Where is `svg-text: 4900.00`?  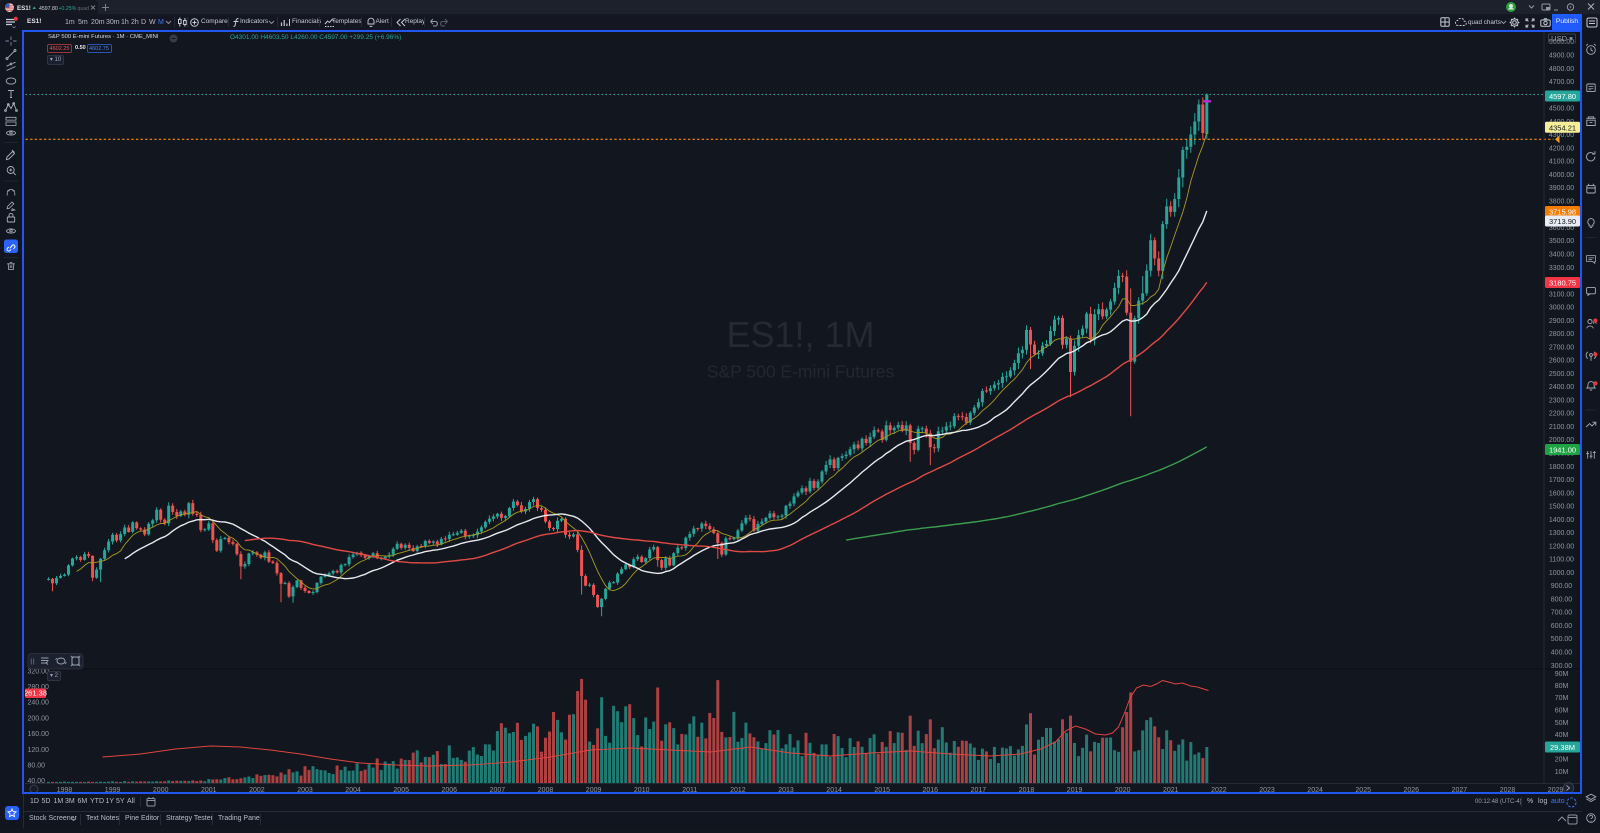 svg-text: 4900.00 is located at coordinates (1560, 56).